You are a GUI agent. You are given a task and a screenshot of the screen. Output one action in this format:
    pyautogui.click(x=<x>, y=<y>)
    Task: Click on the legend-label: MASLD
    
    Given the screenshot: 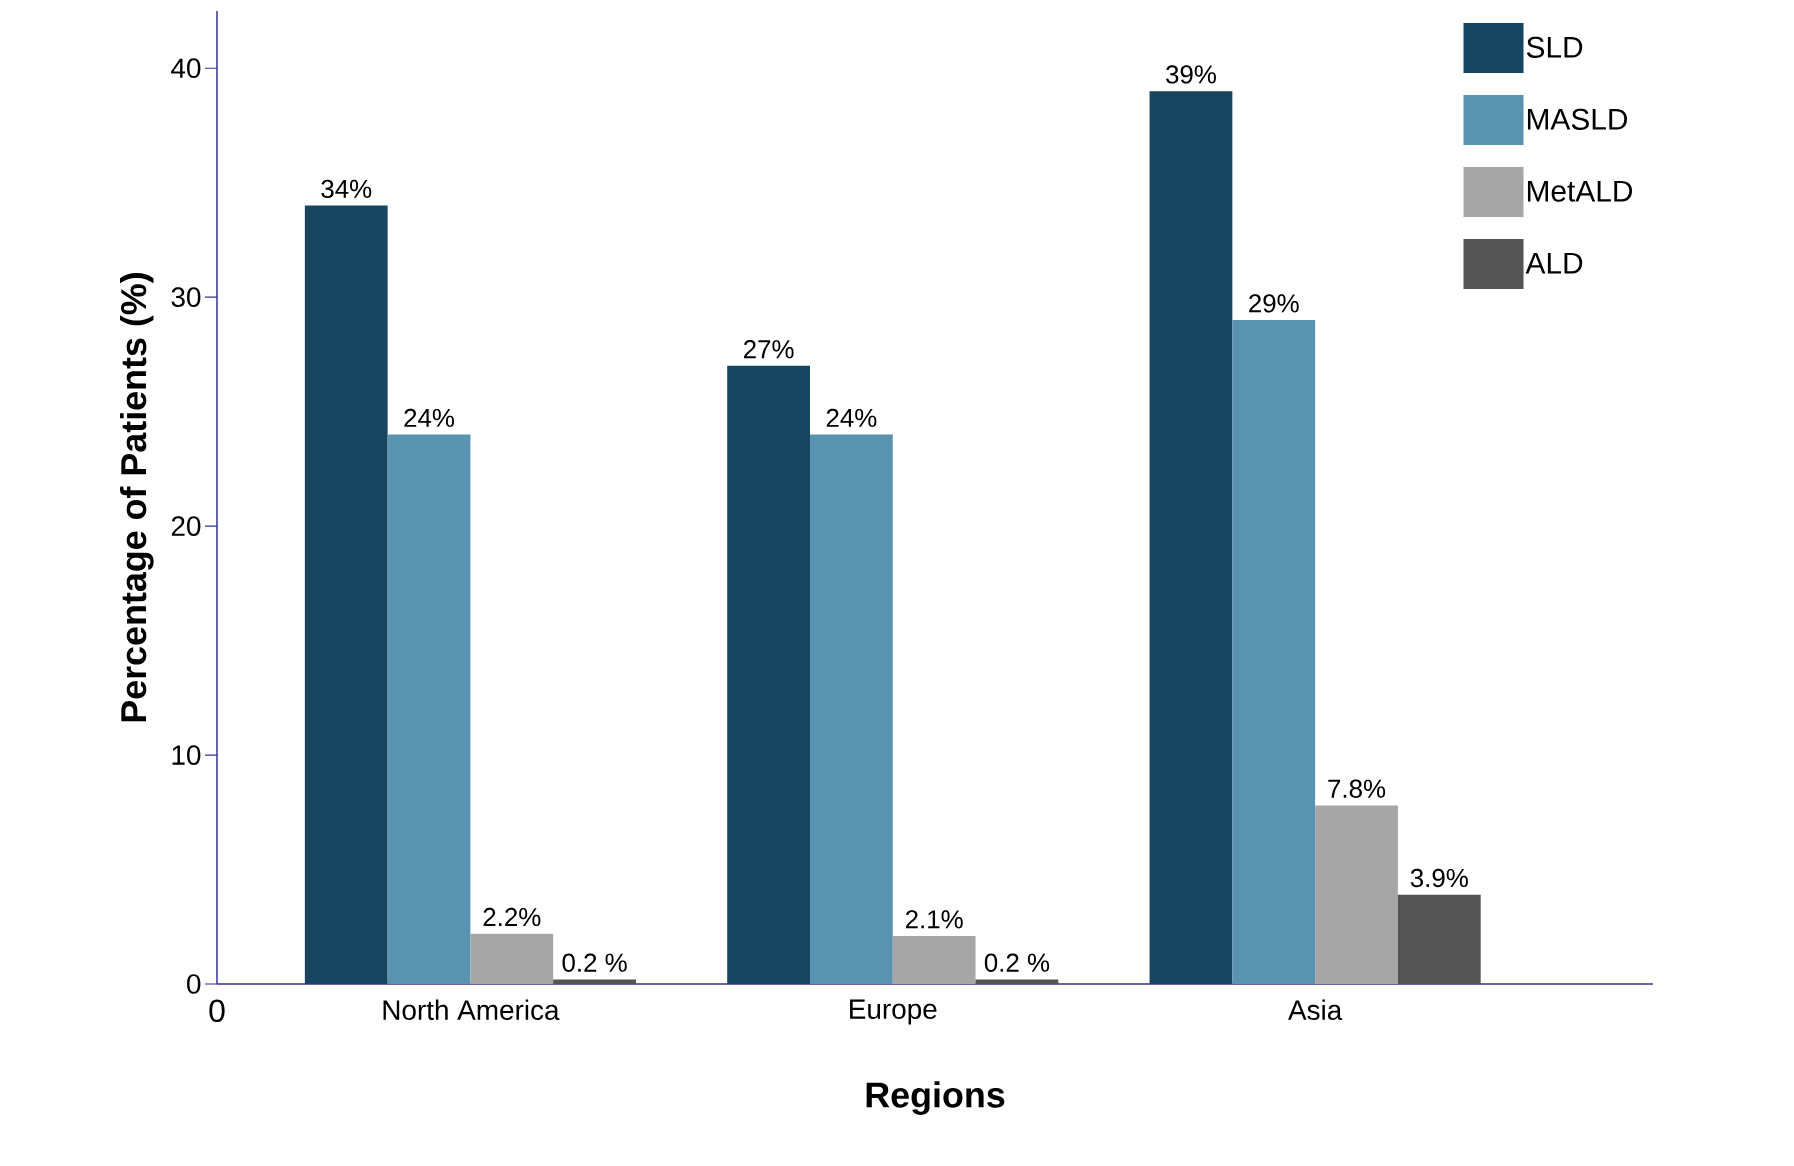 What is the action you would take?
    pyautogui.click(x=1577, y=119)
    